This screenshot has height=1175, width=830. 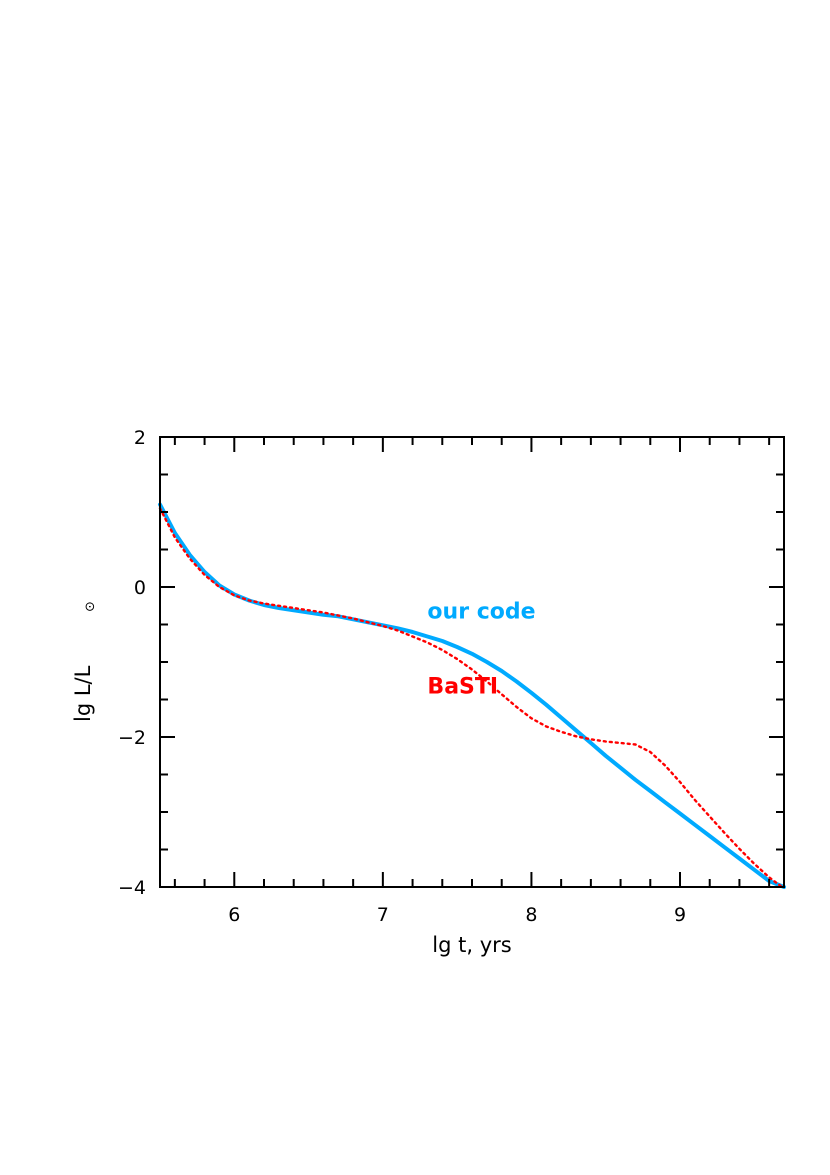 I want to click on y-axis-label: lg L/L ⊙, so click(x=84, y=661).